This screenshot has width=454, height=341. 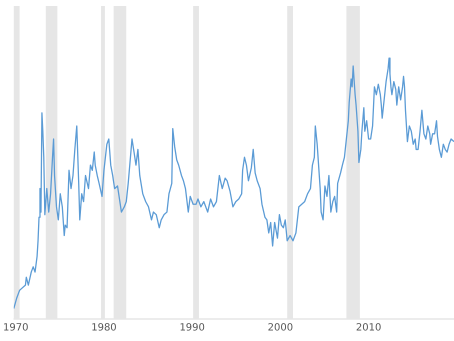 I want to click on x-tick-label: 2010, so click(x=369, y=328).